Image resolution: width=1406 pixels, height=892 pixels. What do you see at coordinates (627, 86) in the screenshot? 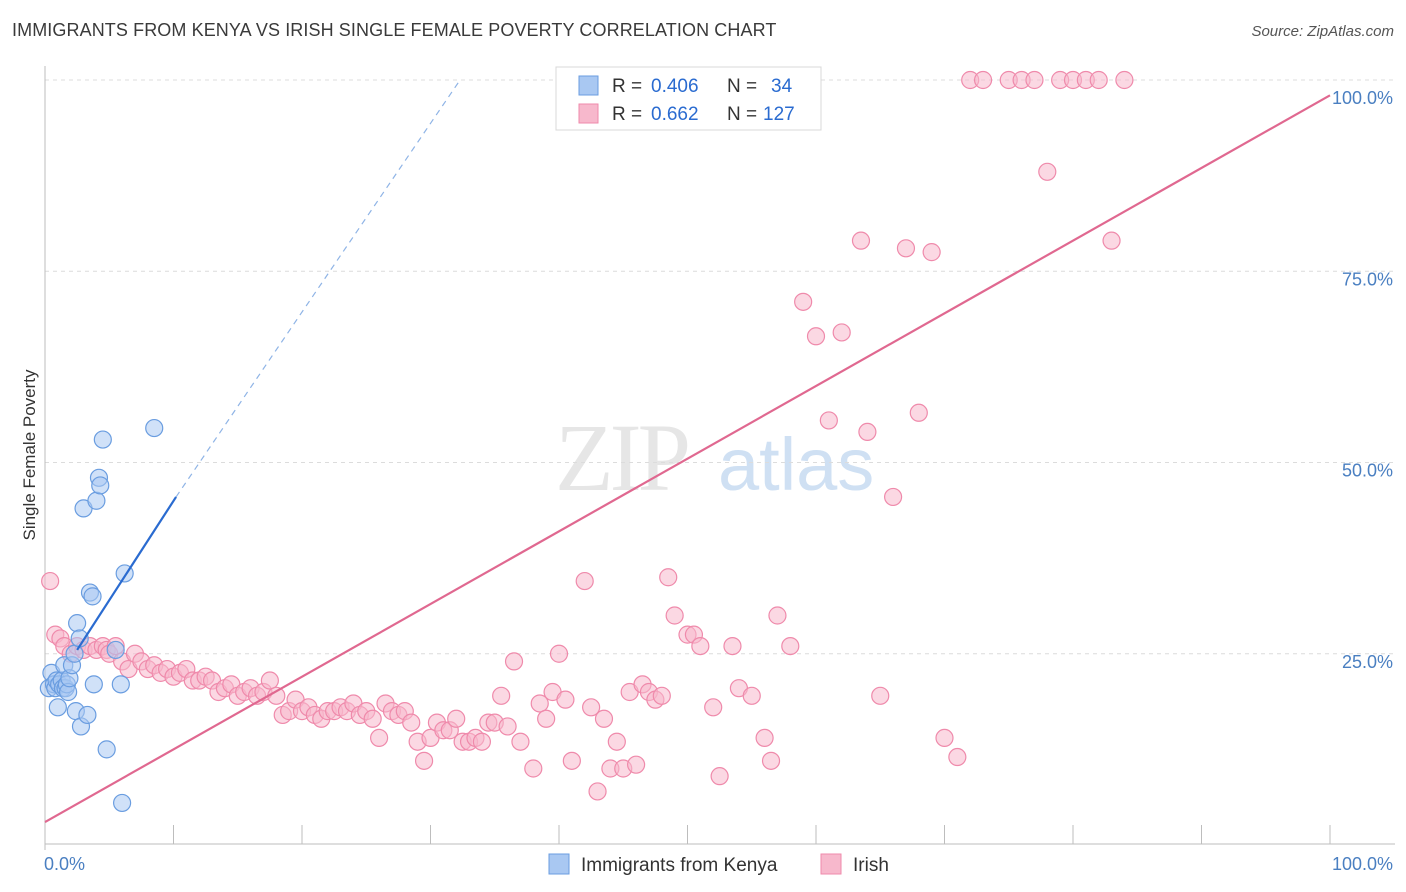
I see `legend-r-label-kenya: R =` at bounding box center [627, 86].